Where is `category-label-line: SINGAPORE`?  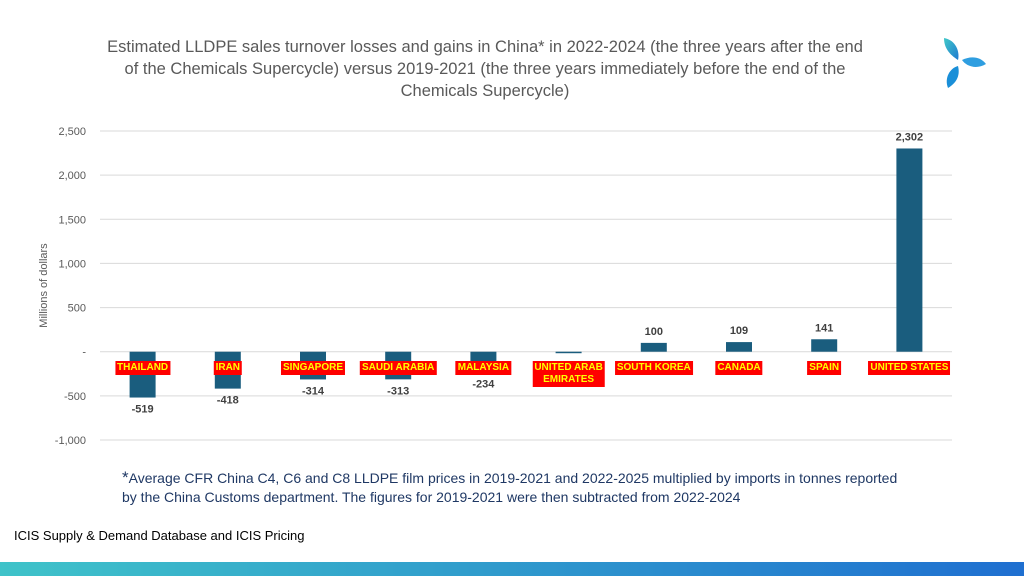 category-label-line: SINGAPORE is located at coordinates (313, 367).